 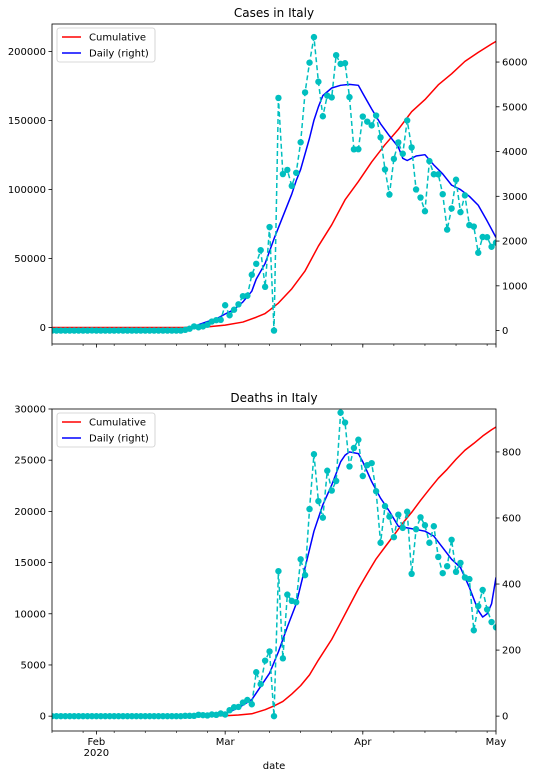 What do you see at coordinates (514, 63) in the screenshot?
I see `y-right-tick-label-6: 6000` at bounding box center [514, 63].